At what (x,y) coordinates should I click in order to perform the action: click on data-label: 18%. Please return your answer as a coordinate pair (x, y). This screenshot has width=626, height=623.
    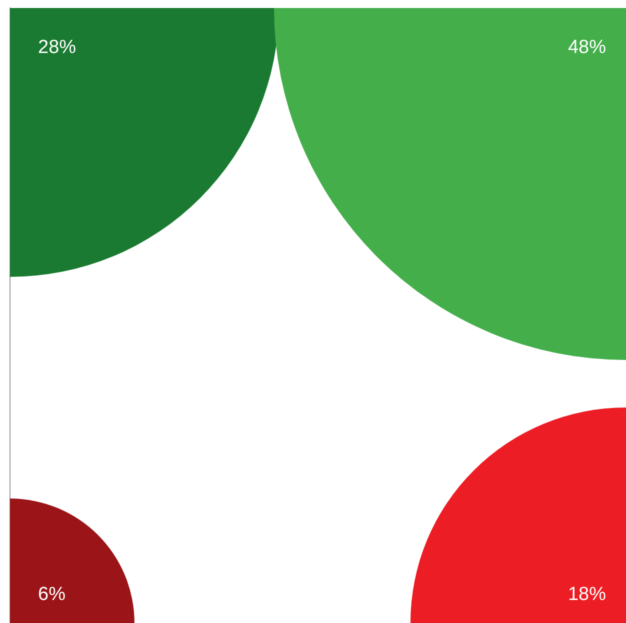
    Looking at the image, I should click on (587, 595).